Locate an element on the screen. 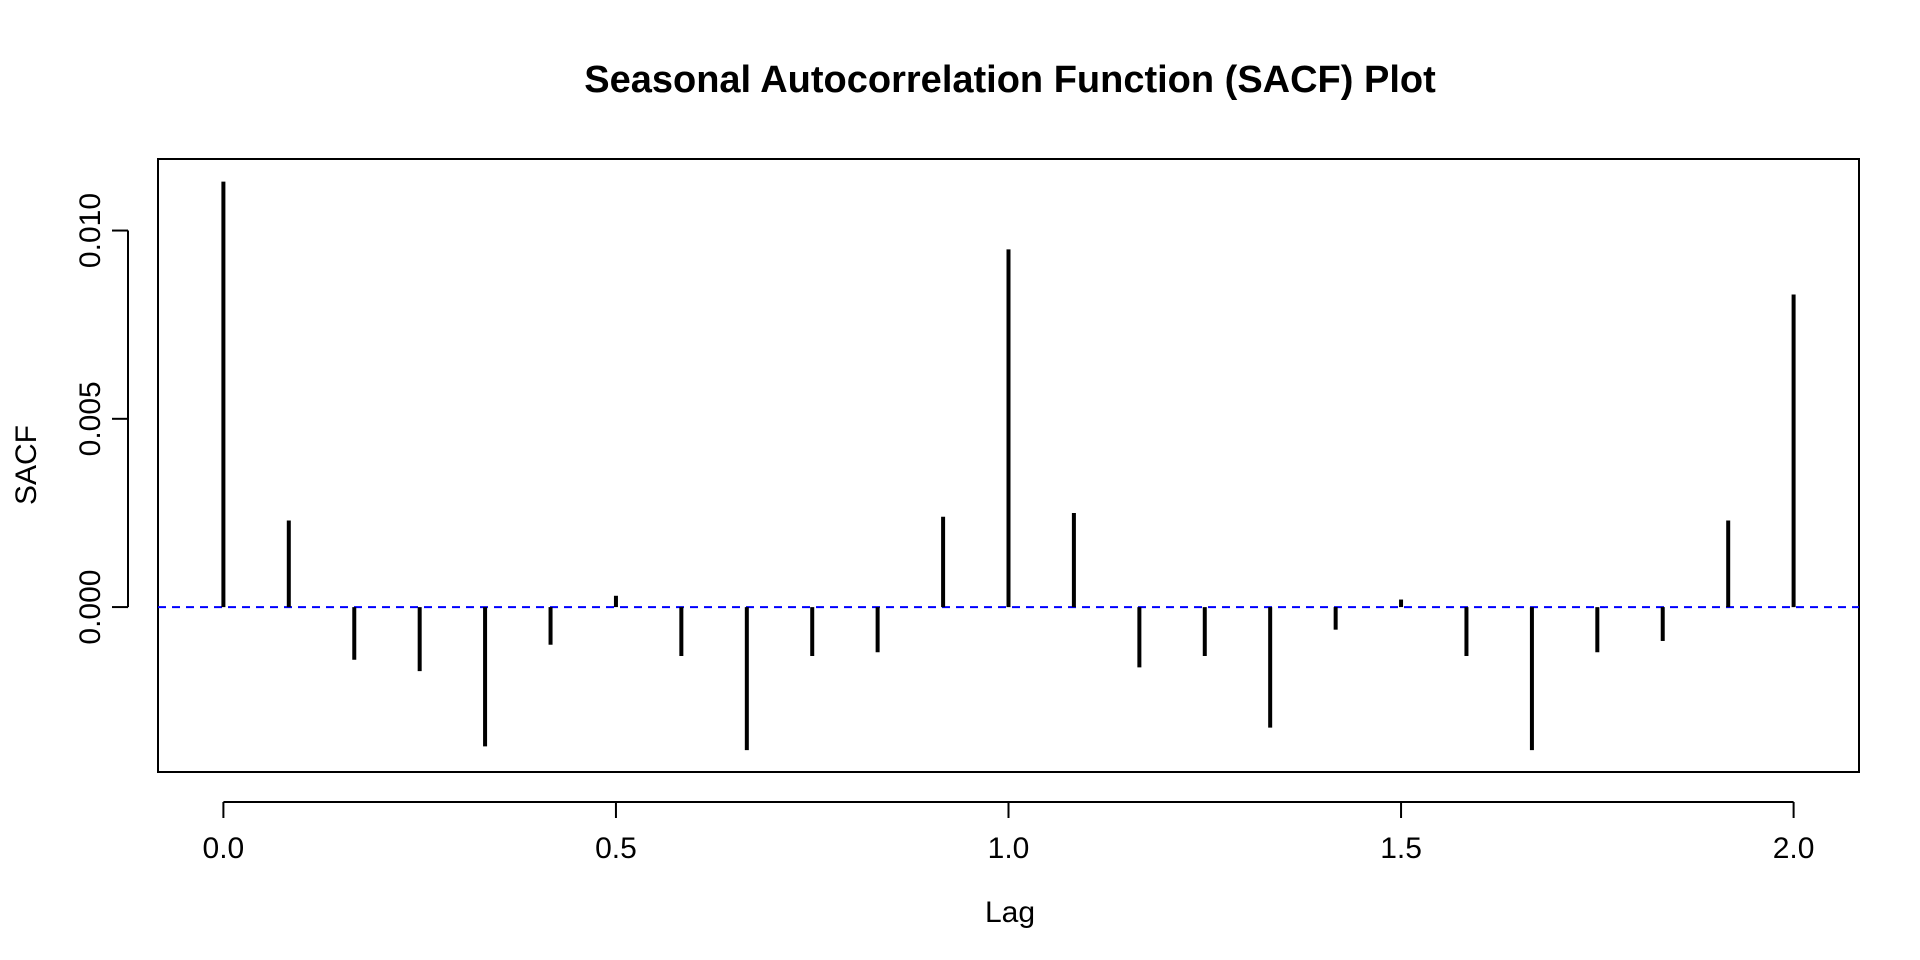 The width and height of the screenshot is (1920, 960). y-axis-label: SACF is located at coordinates (26, 465).